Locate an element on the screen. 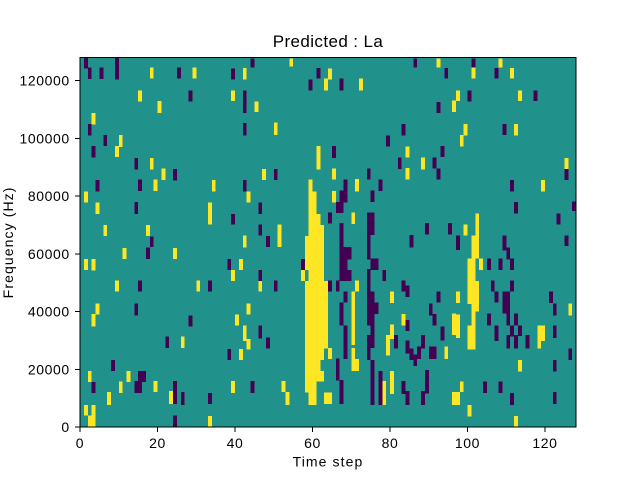 The image size is (640, 480). svg-text: 60 is located at coordinates (312, 443).